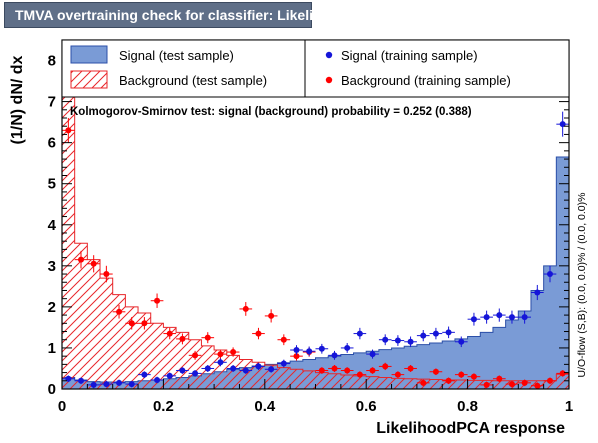  Describe the element at coordinates (265, 406) in the screenshot. I see `x-tick-label: 0.4` at that location.